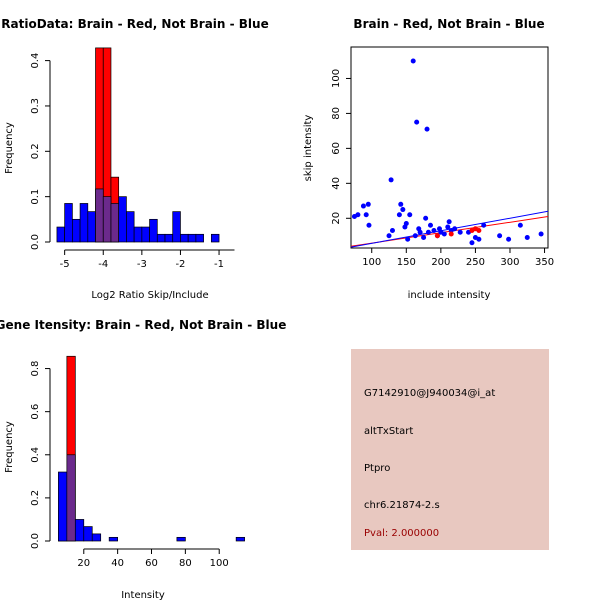 Image resolution: width=600 pixels, height=600 pixels. Describe the element at coordinates (377, 468) in the screenshot. I see `gene-name-text: Ptpro` at that location.